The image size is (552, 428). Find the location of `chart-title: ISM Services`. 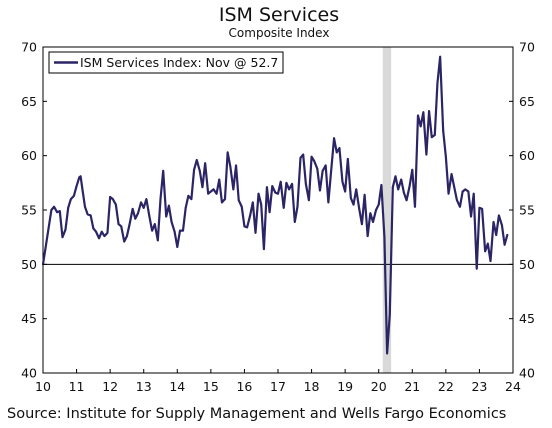

chart-title: ISM Services is located at coordinates (279, 15).